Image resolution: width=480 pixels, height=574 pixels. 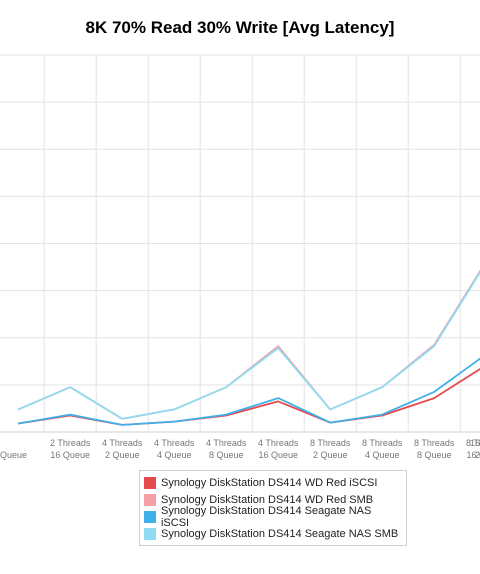 I want to click on x-tick-label: Queue, so click(x=13, y=455).